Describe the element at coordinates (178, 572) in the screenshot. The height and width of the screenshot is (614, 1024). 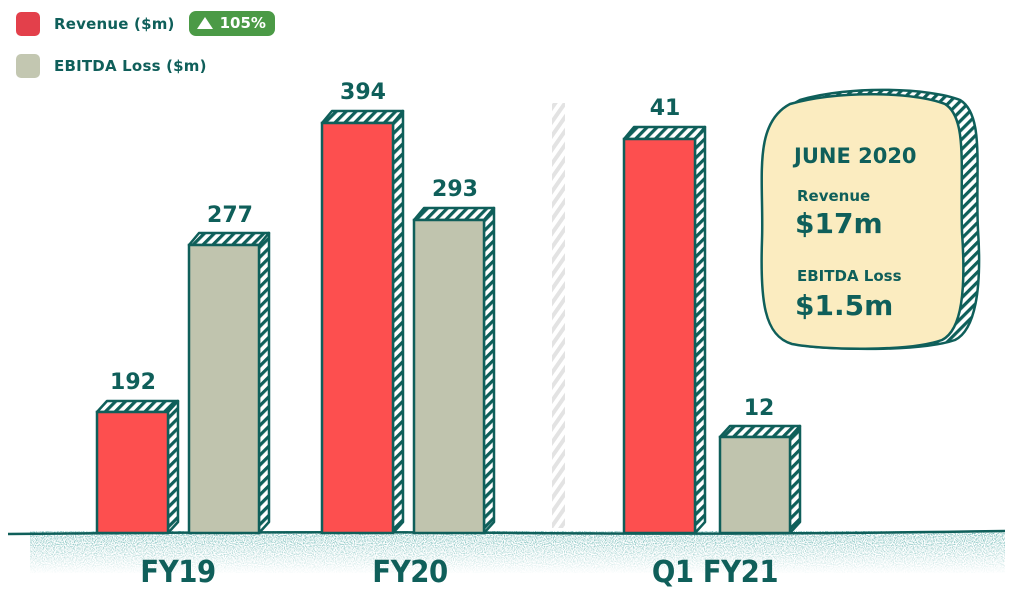
I see `category-label-fy19: FY19` at that location.